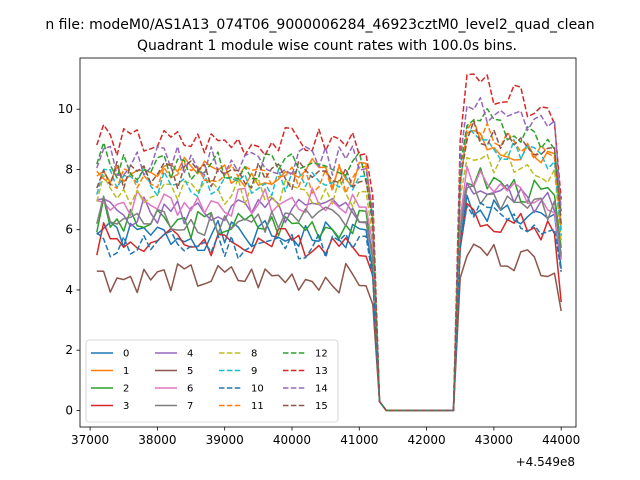 Image resolution: width=640 pixels, height=480 pixels. Describe the element at coordinates (190, 406) in the screenshot. I see `legend-label-7: 7` at that location.